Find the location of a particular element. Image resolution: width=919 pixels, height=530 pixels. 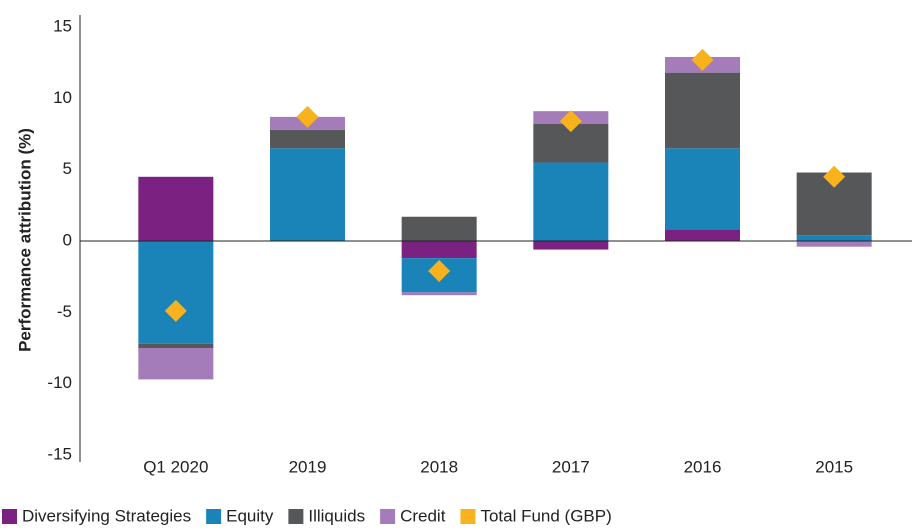

x-tick-label: 2019 is located at coordinates (308, 466).